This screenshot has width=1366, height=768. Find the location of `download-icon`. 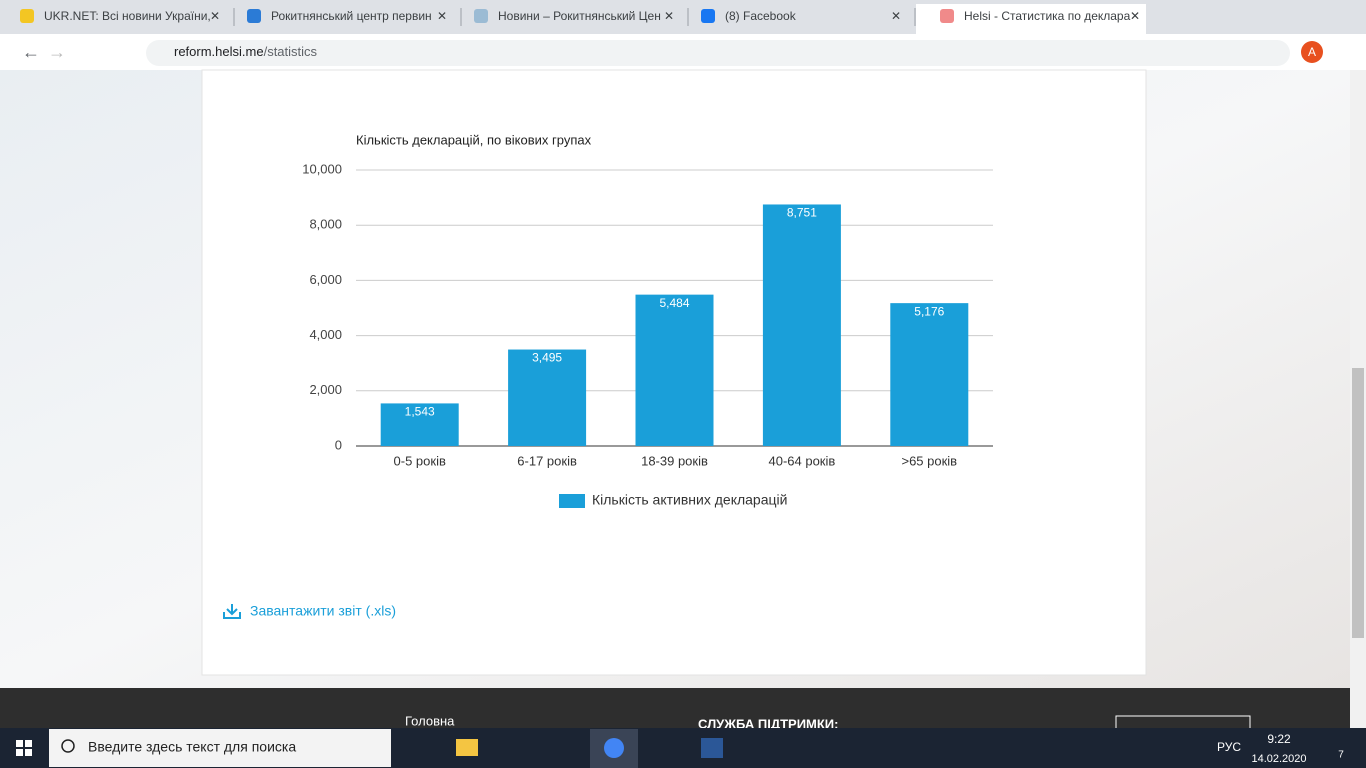

download-icon is located at coordinates (232, 611).